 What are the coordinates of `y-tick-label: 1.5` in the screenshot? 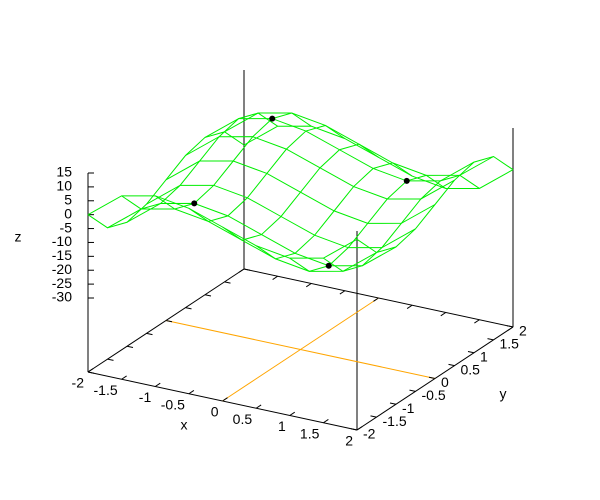 It's located at (510, 344).